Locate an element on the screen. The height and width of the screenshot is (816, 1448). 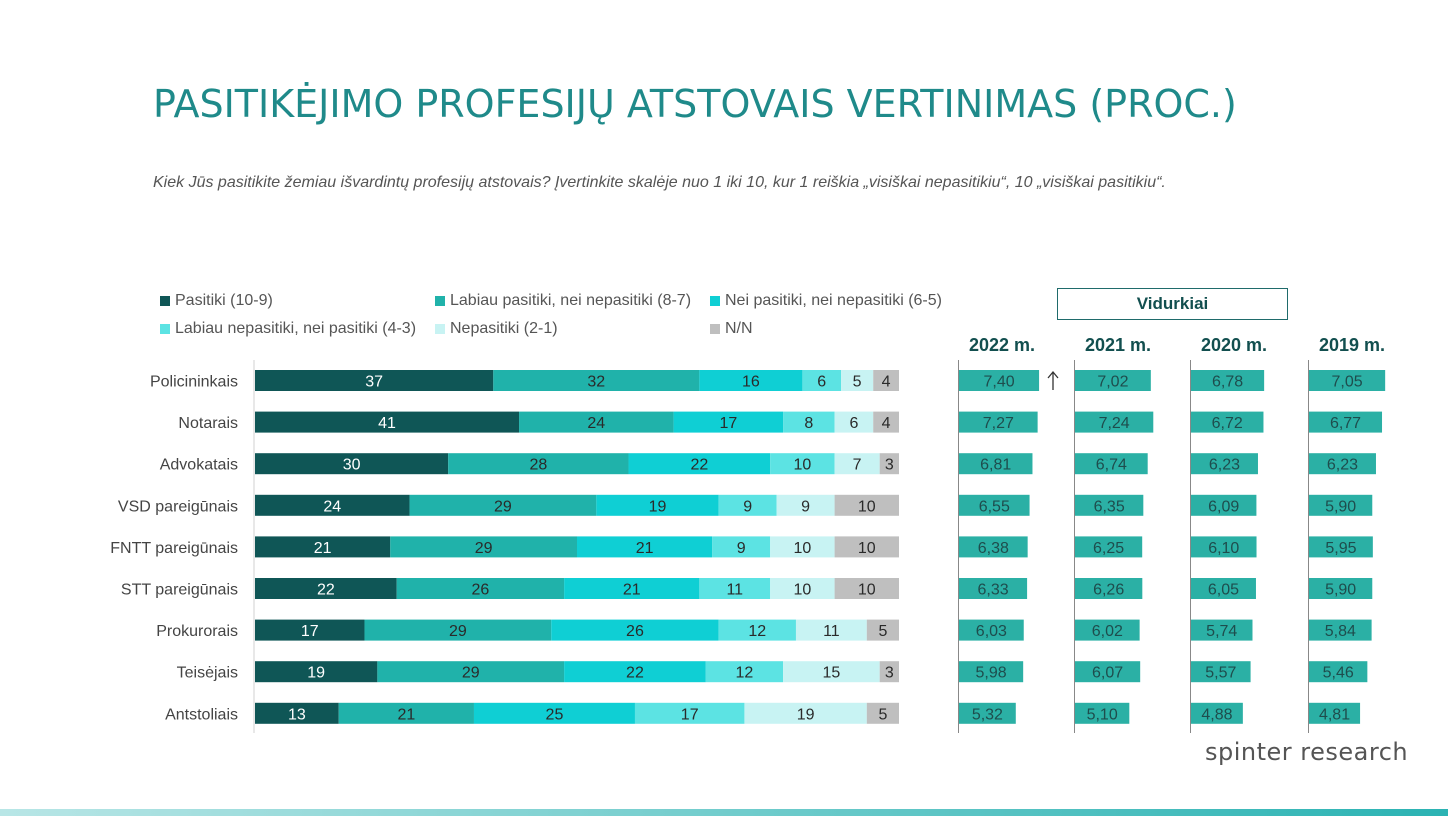
year-header: 2020 m. is located at coordinates (1234, 345).